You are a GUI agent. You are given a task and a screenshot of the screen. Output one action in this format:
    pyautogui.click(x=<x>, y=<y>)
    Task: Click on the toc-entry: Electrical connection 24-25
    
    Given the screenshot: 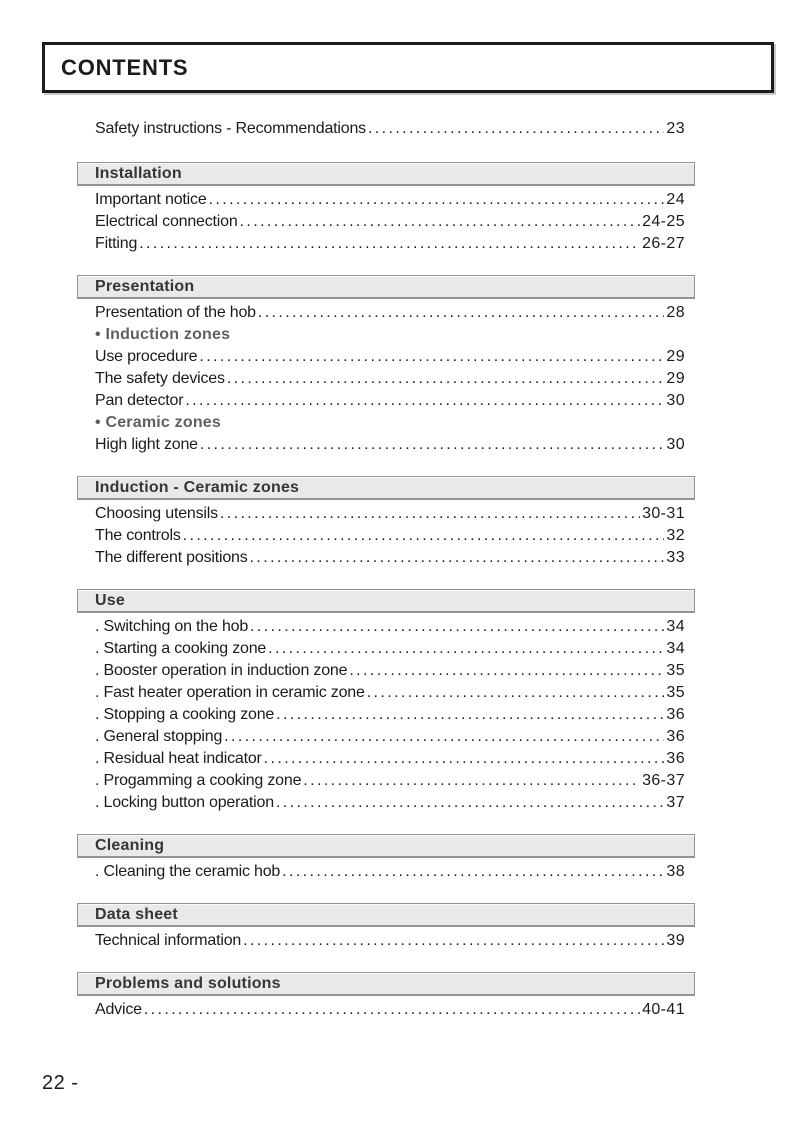 What is the action you would take?
    pyautogui.click(x=390, y=222)
    